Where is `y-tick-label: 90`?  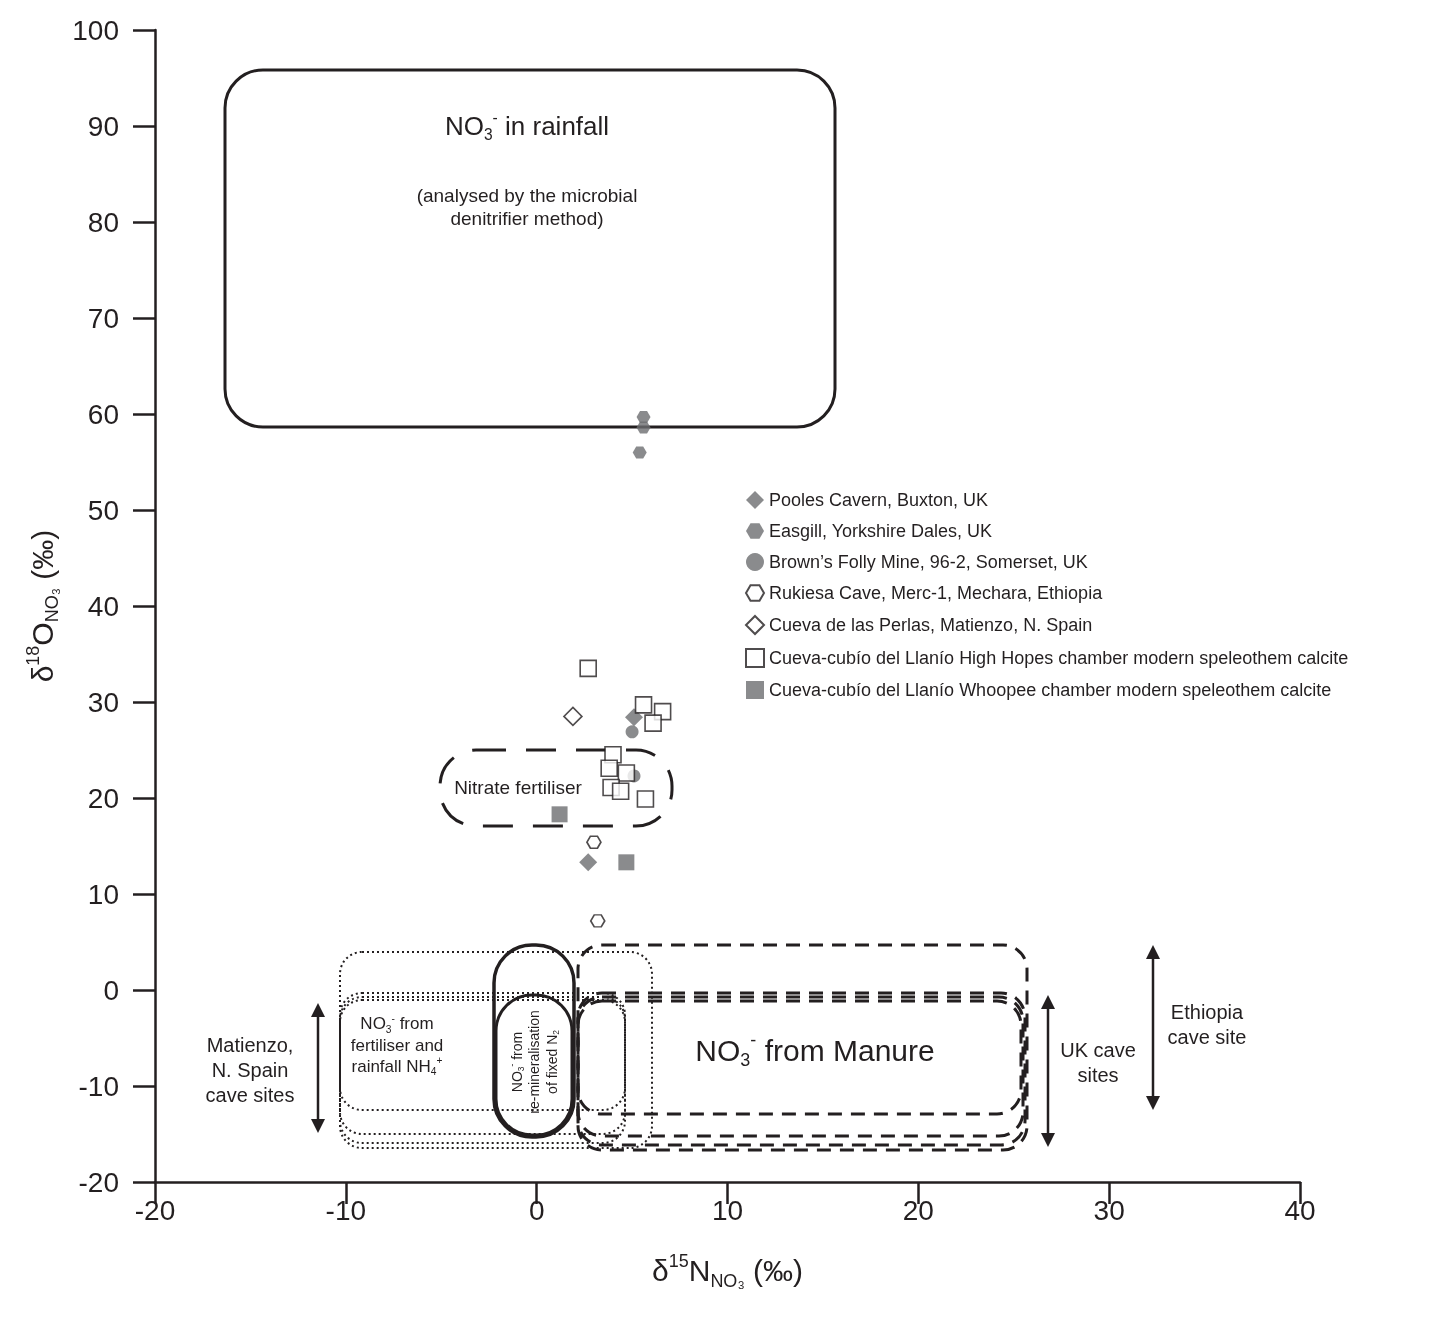 y-tick-label: 90 is located at coordinates (103, 126).